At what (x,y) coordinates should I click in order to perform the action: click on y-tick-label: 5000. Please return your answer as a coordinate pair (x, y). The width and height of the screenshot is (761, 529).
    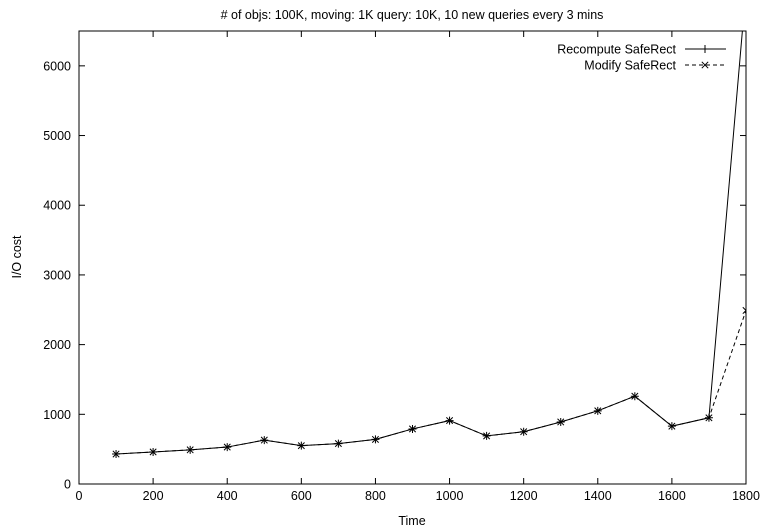
    Looking at the image, I should click on (57, 136).